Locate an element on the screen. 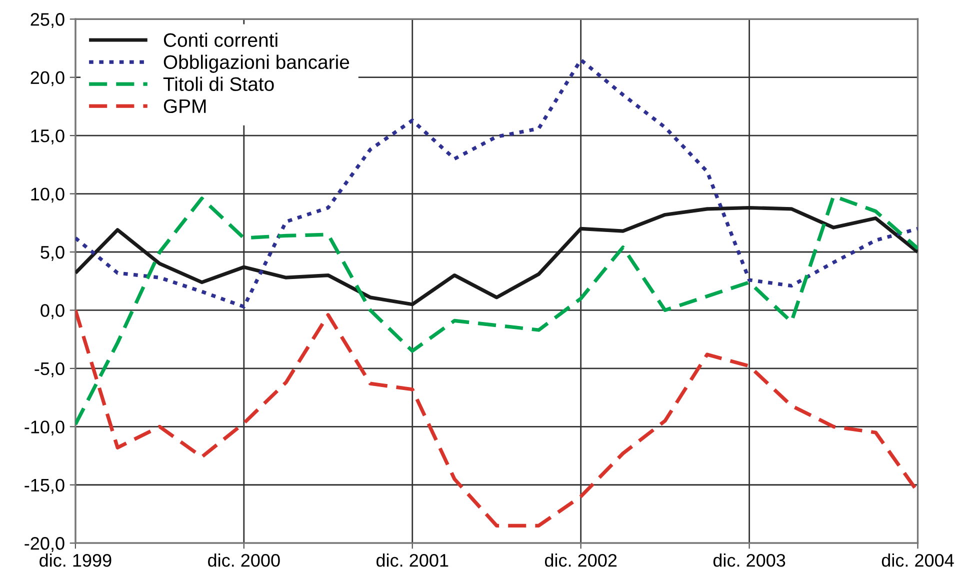  y-tick-label: 20,0 is located at coordinates (47, 78).